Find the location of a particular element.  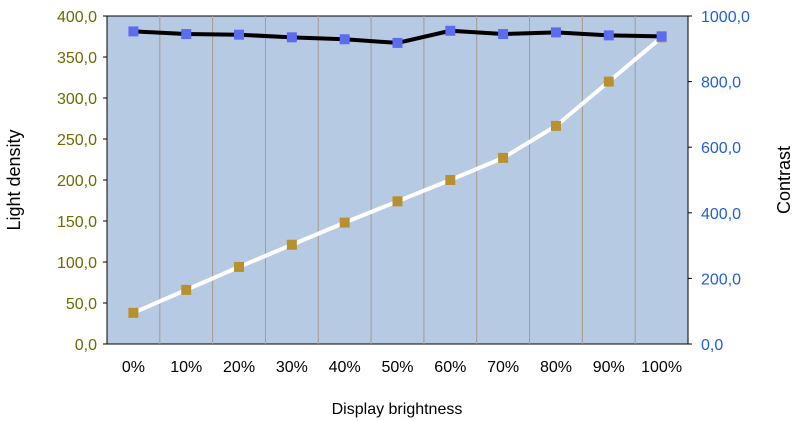

left-tick-label: 150,0 is located at coordinates (77, 222).